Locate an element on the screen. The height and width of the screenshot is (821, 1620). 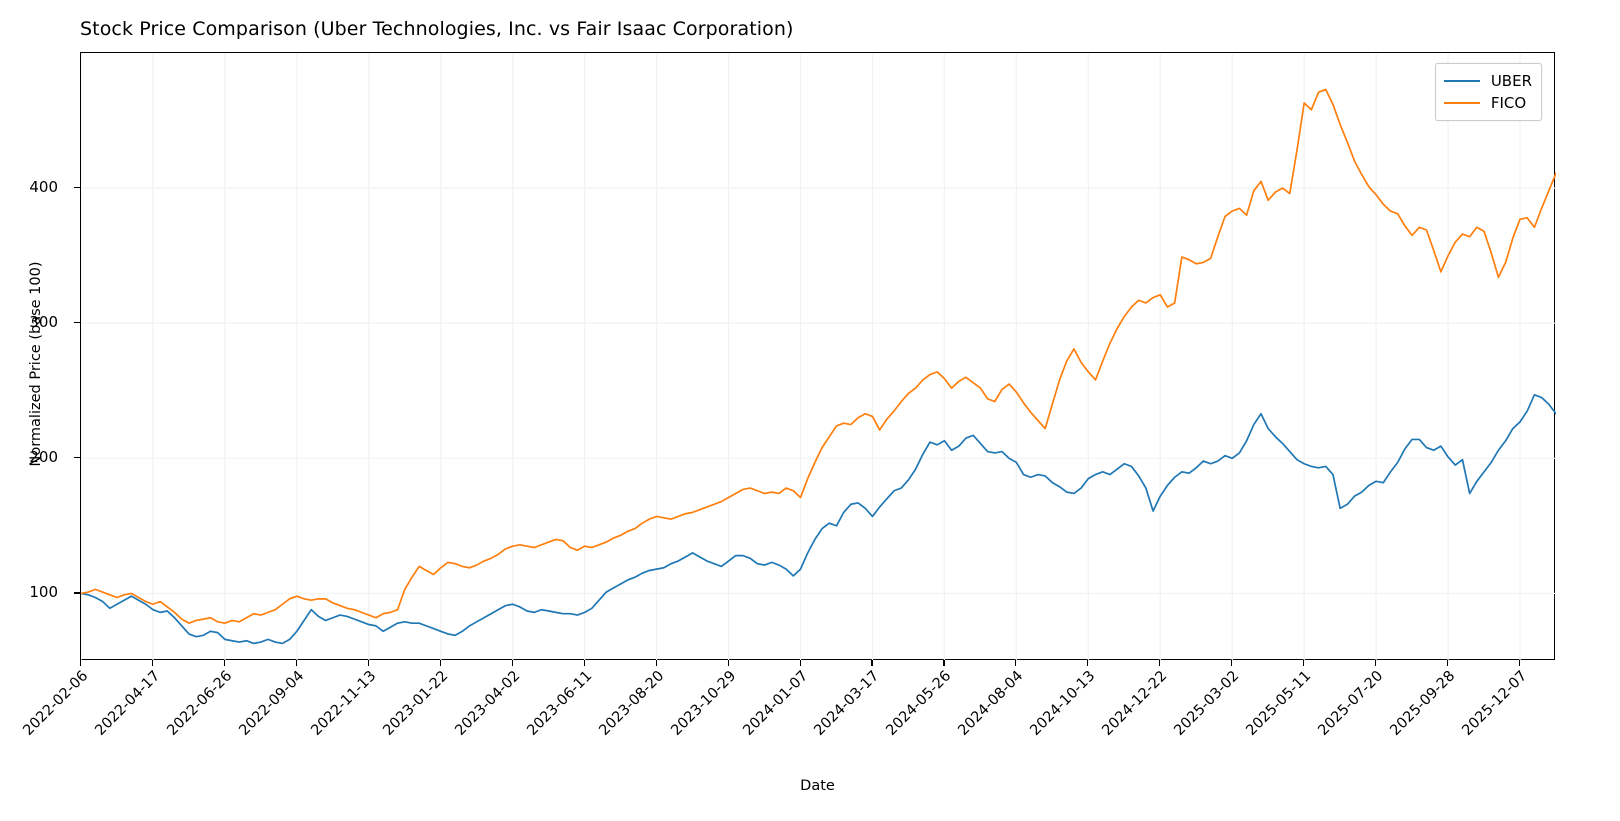
x-tick-label: 2024-10-13 is located at coordinates (1063, 703).